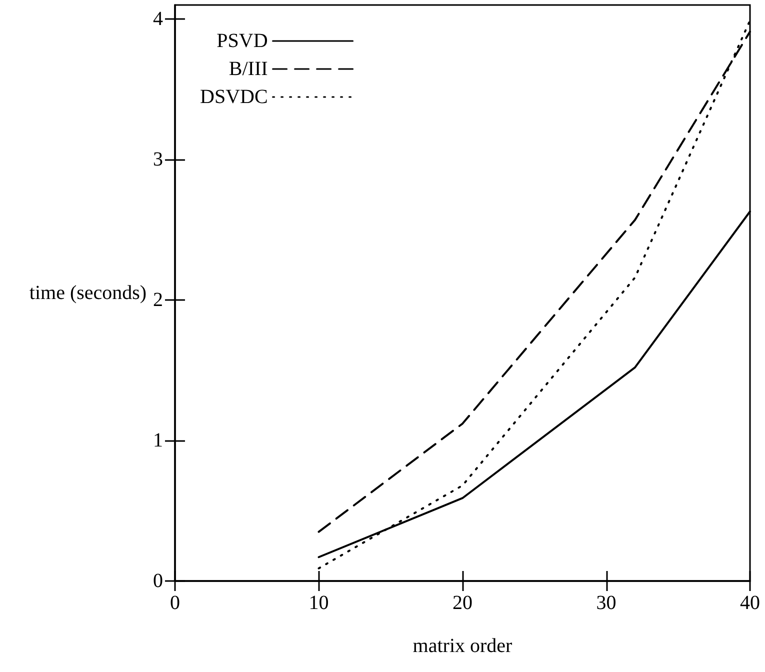 This screenshot has height=672, width=765. I want to click on y-axis-title: time (seconds), so click(88, 293).